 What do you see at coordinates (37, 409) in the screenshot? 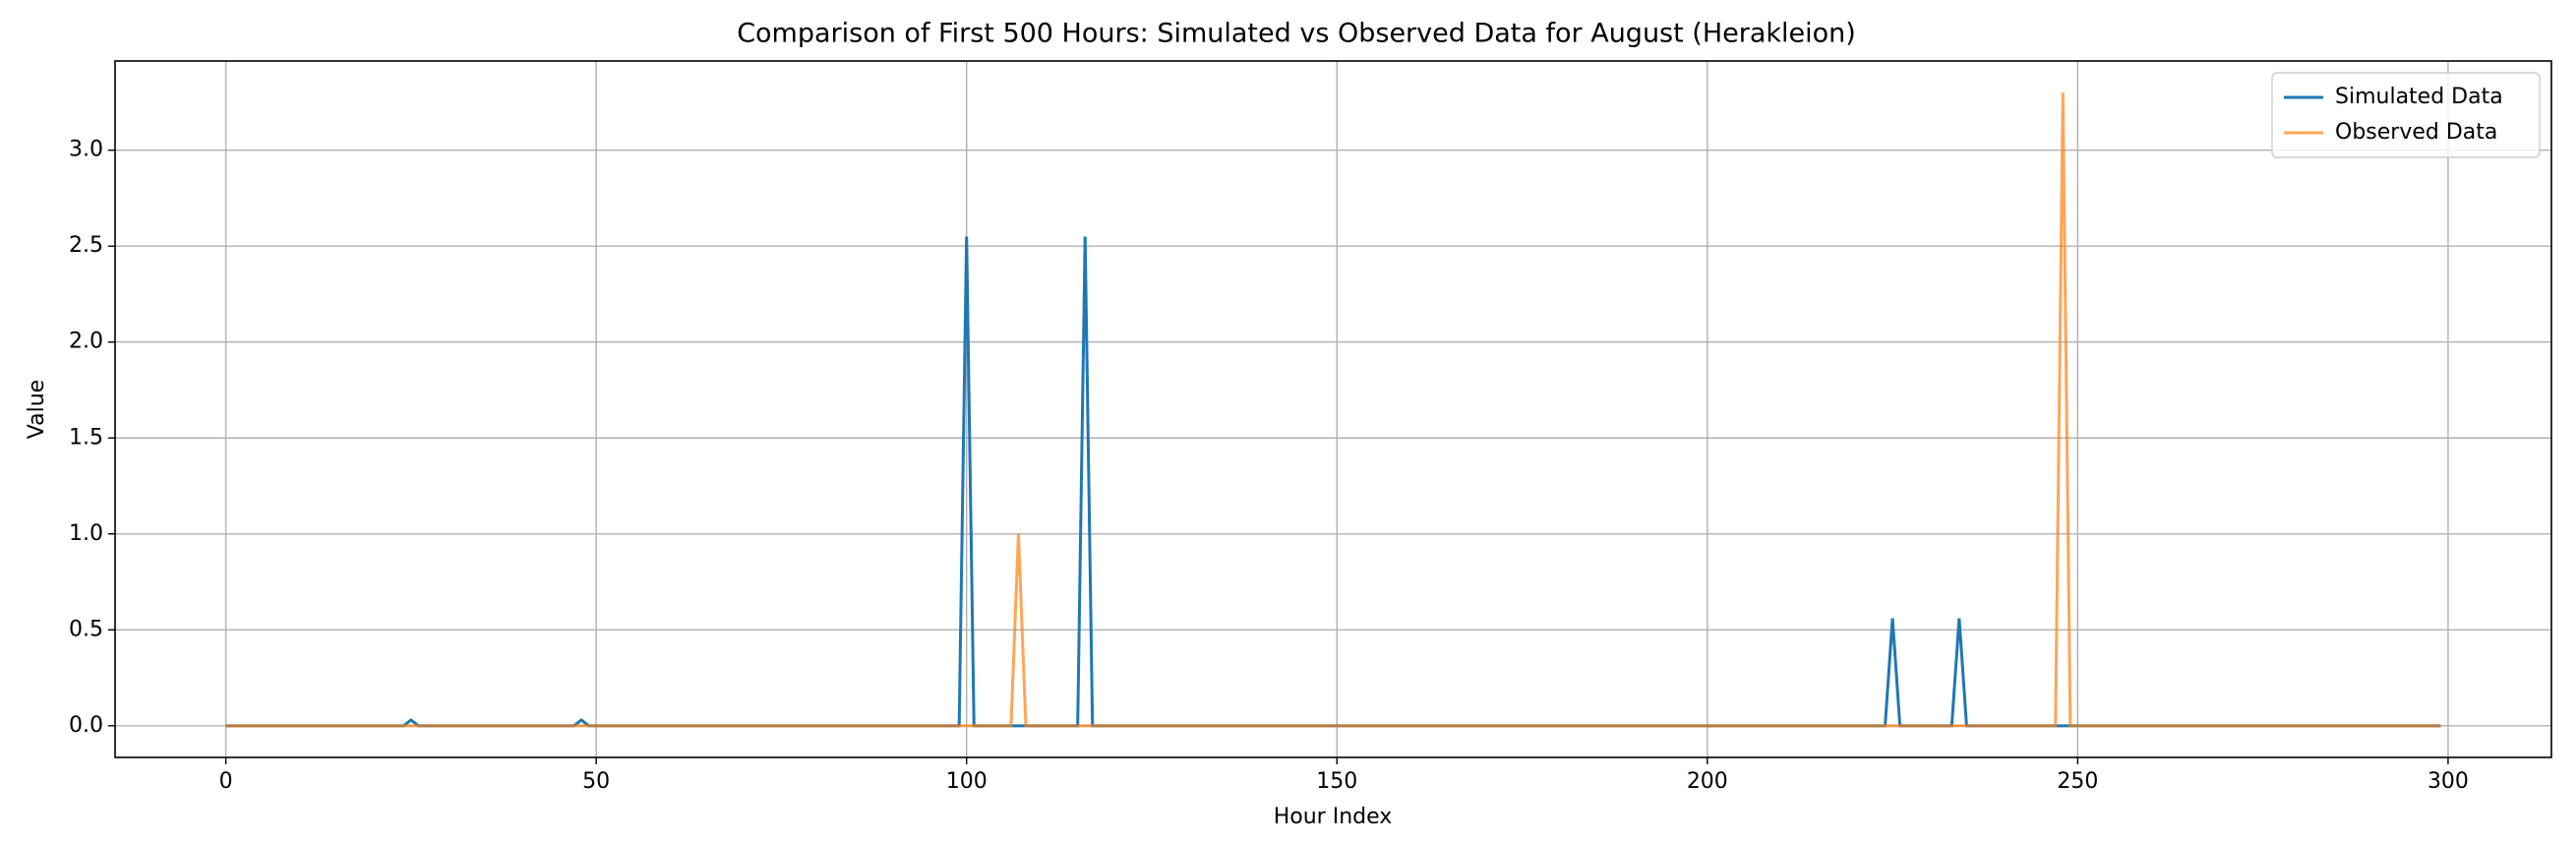
I see `y-axis-label: Value` at bounding box center [37, 409].